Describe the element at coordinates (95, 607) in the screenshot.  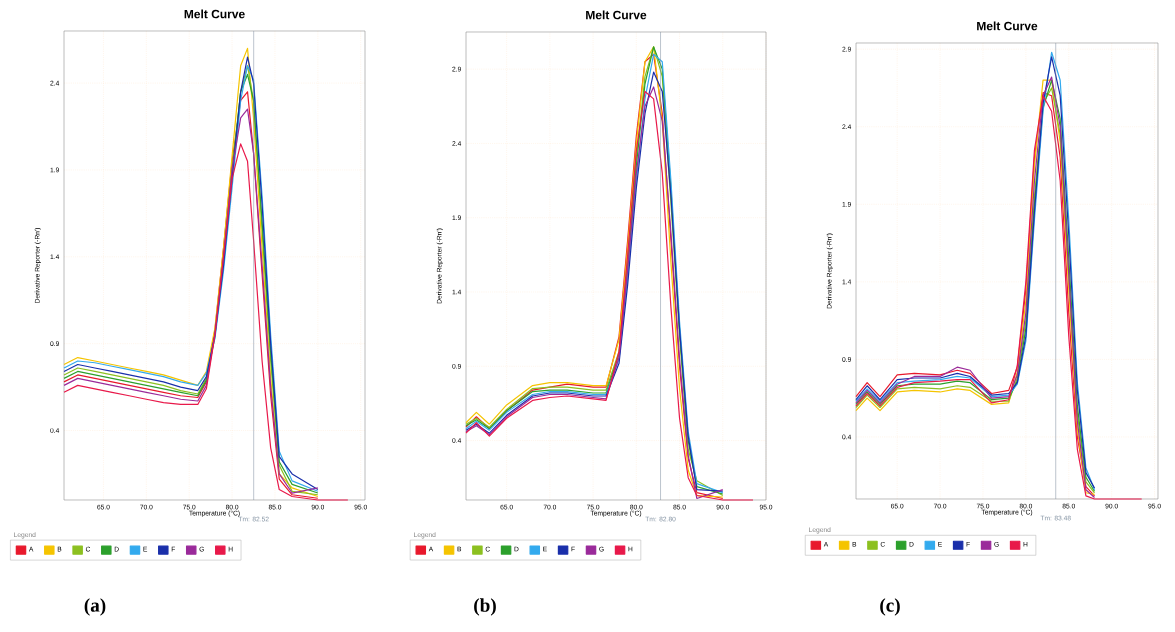
I see `text: (a)` at that location.